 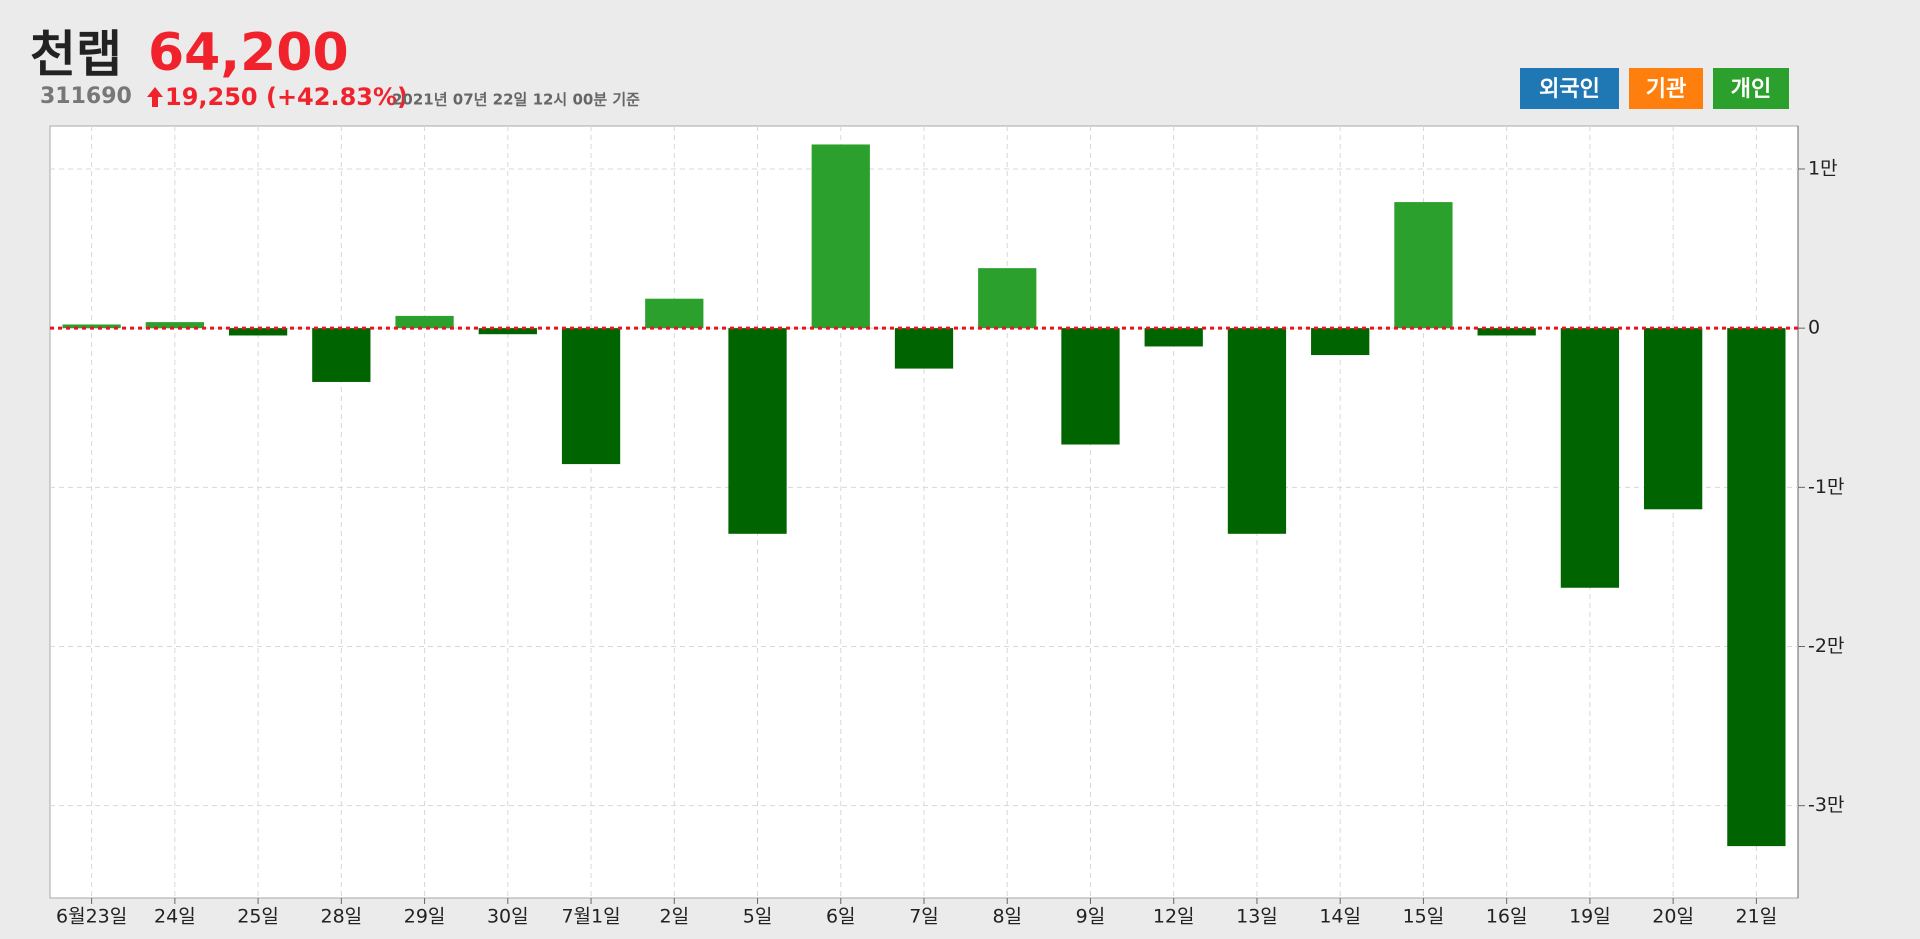 I want to click on x-tick-label: 7일, so click(x=924, y=917).